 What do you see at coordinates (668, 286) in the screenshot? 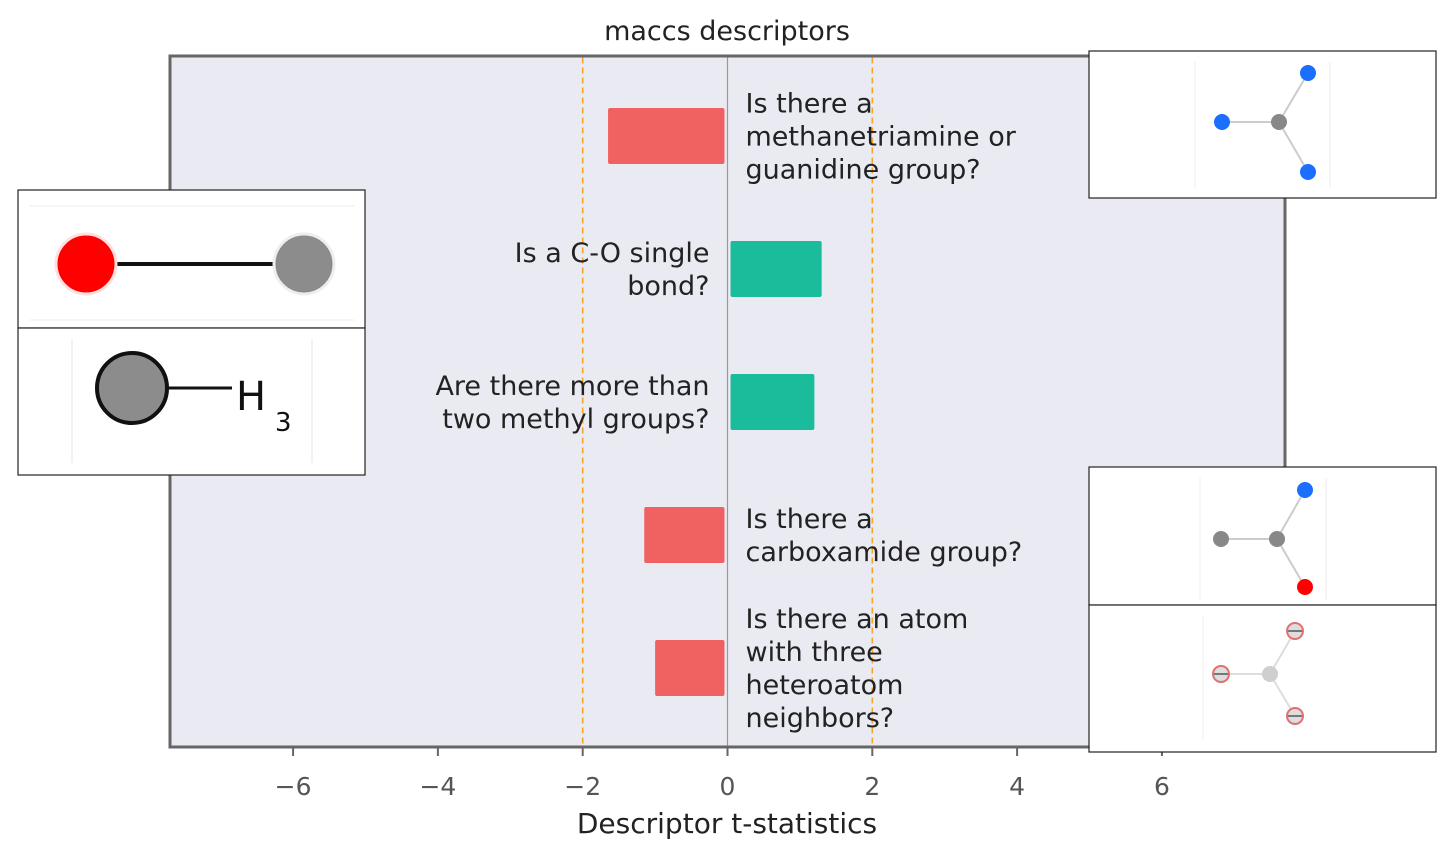
I see `bar-label-1-line-1: bond?` at bounding box center [668, 286].